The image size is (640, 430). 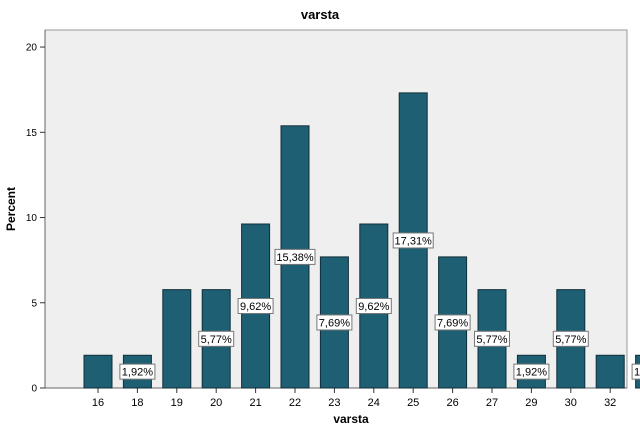 I want to click on x-tick-label: 26, so click(x=452, y=403).